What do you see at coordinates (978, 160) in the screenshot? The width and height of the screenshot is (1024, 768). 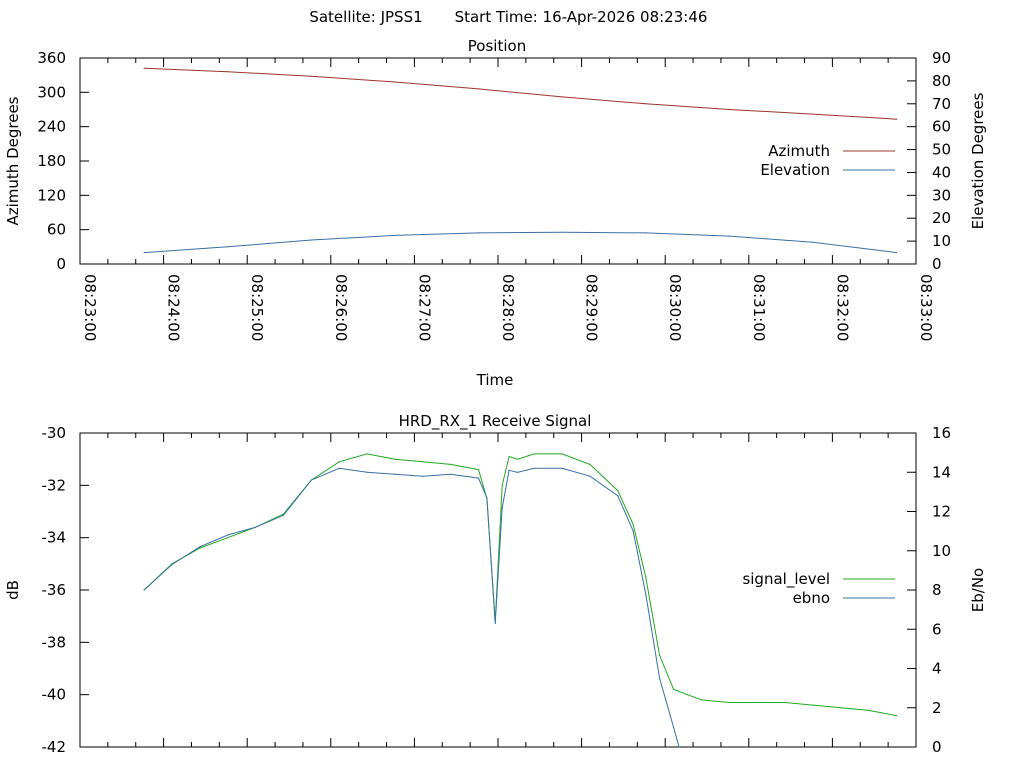 I see `position-y2-axis-label: Elevation Degrees` at bounding box center [978, 160].